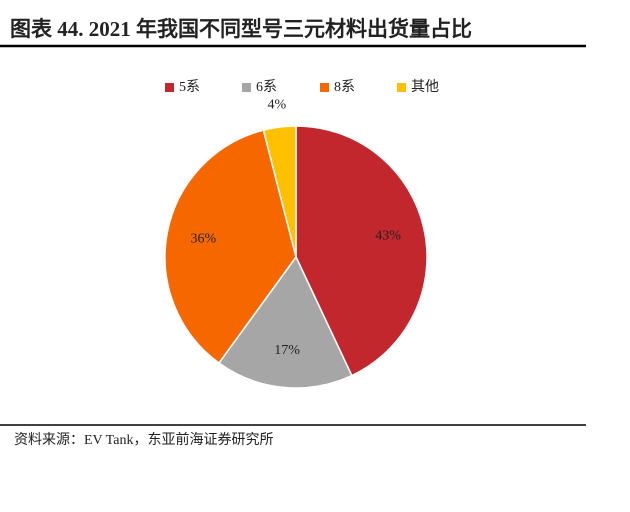 The image size is (630, 512). I want to click on value-label: 36%, so click(204, 239).